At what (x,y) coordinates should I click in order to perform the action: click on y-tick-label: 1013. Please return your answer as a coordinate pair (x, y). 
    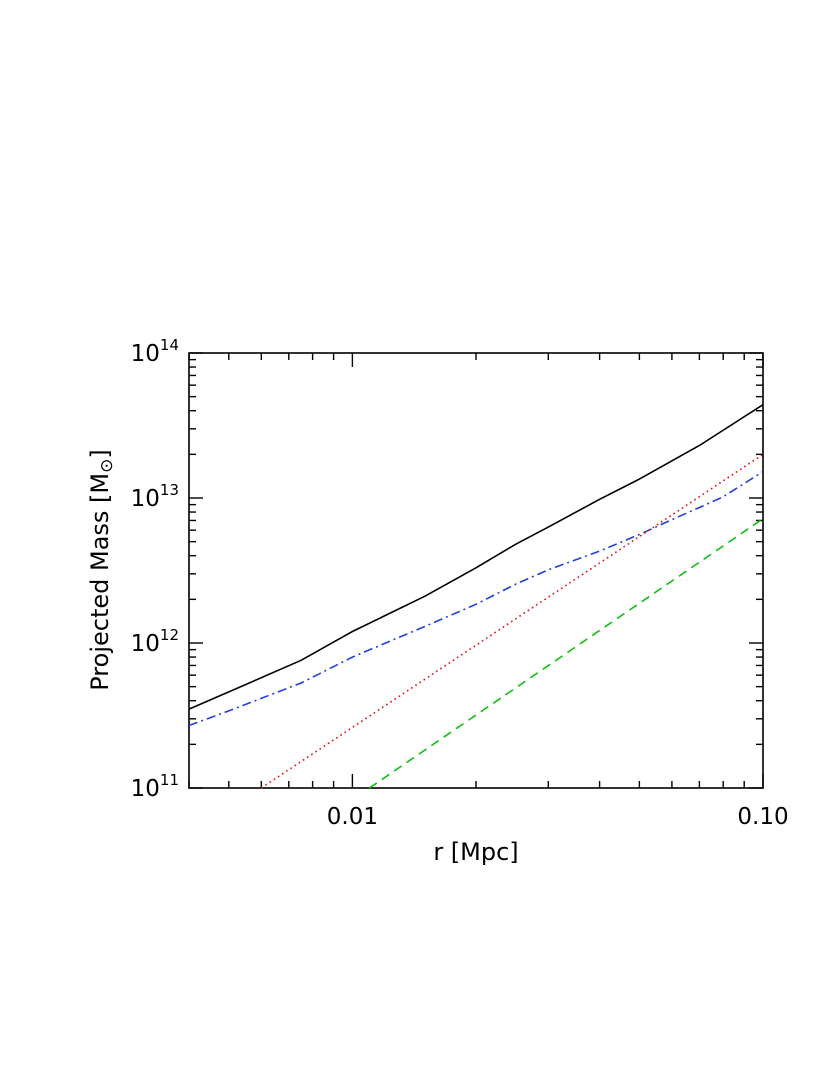
    Looking at the image, I should click on (155, 496).